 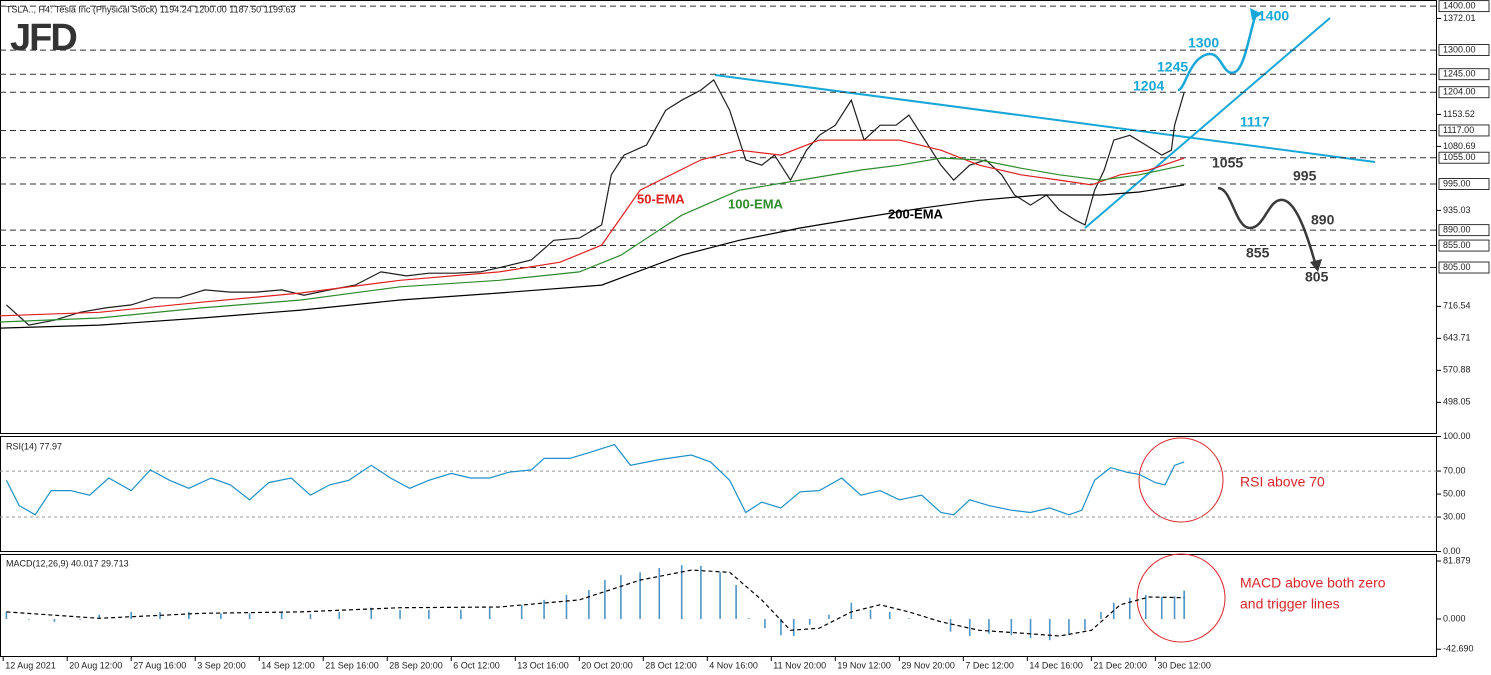 What do you see at coordinates (1459, 49) in the screenshot?
I see `level-label: 1300.00` at bounding box center [1459, 49].